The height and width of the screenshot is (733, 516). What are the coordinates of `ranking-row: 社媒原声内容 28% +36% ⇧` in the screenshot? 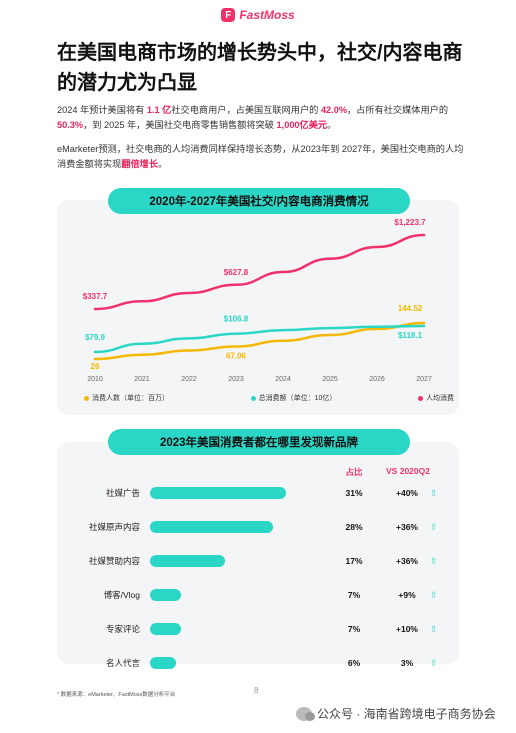 It's located at (258, 527).